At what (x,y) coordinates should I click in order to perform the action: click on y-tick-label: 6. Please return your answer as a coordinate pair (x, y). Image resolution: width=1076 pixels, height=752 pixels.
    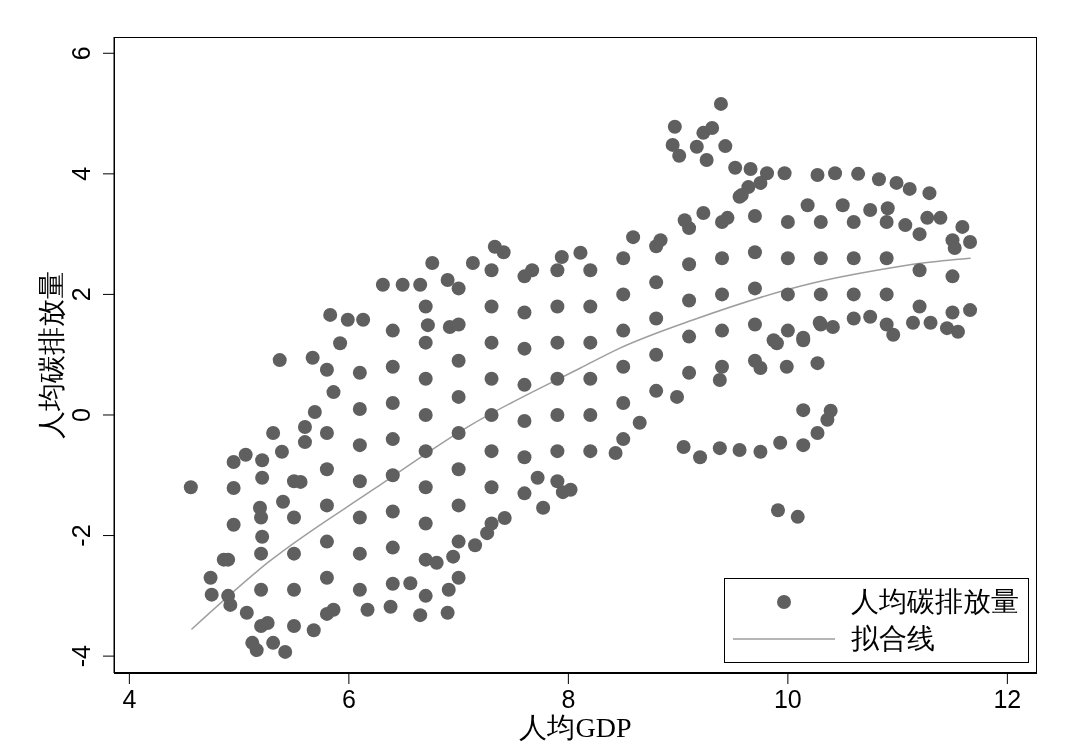
    Looking at the image, I should click on (81, 53).